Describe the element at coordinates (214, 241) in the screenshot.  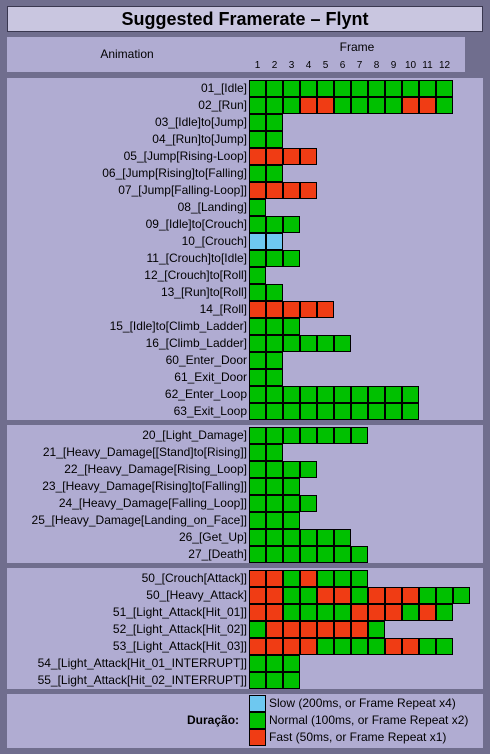
I see `animation-name: 10_[Crouch]` at that location.